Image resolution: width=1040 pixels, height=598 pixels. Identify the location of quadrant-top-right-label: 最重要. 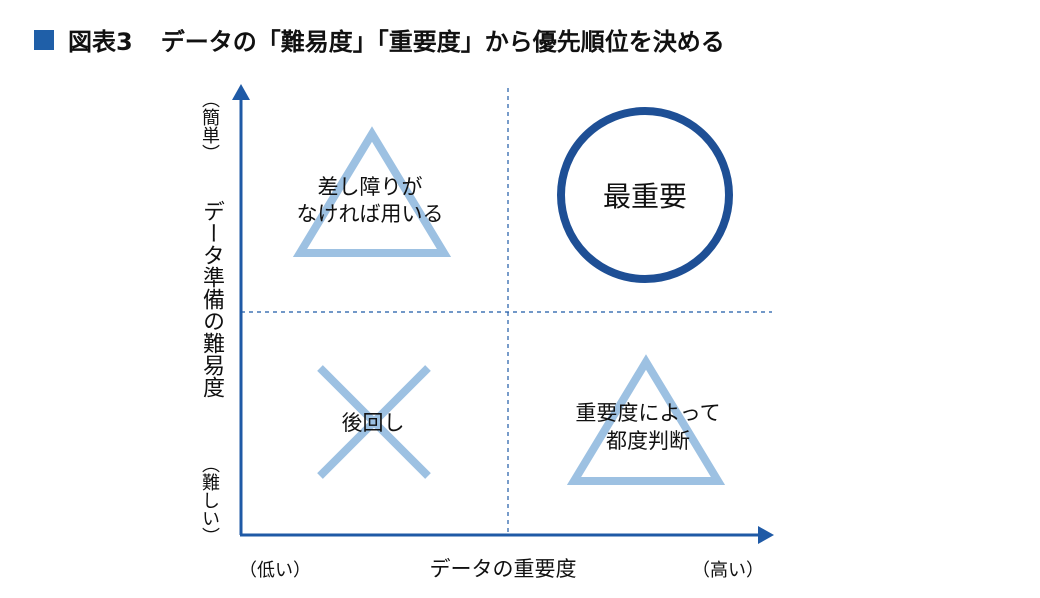
(645, 196).